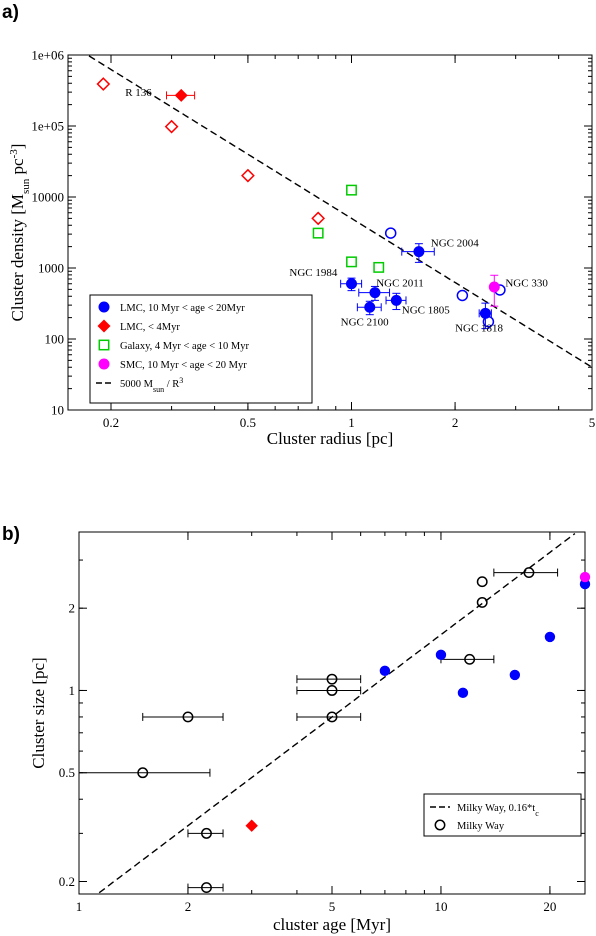 This screenshot has width=596, height=936. What do you see at coordinates (171, 384) in the screenshot?
I see `legend-label-part: / R` at bounding box center [171, 384].